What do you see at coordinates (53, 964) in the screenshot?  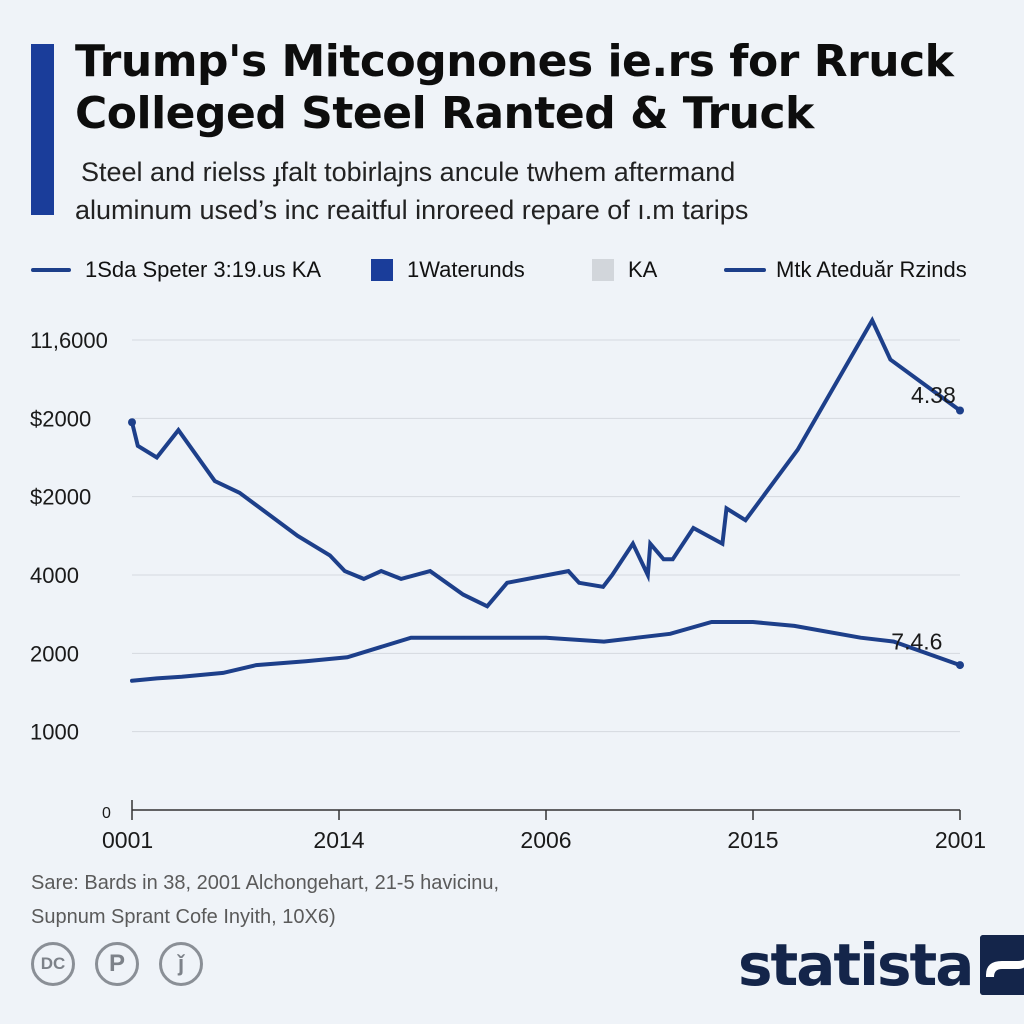 I see `creative-commons-icon: DC` at bounding box center [53, 964].